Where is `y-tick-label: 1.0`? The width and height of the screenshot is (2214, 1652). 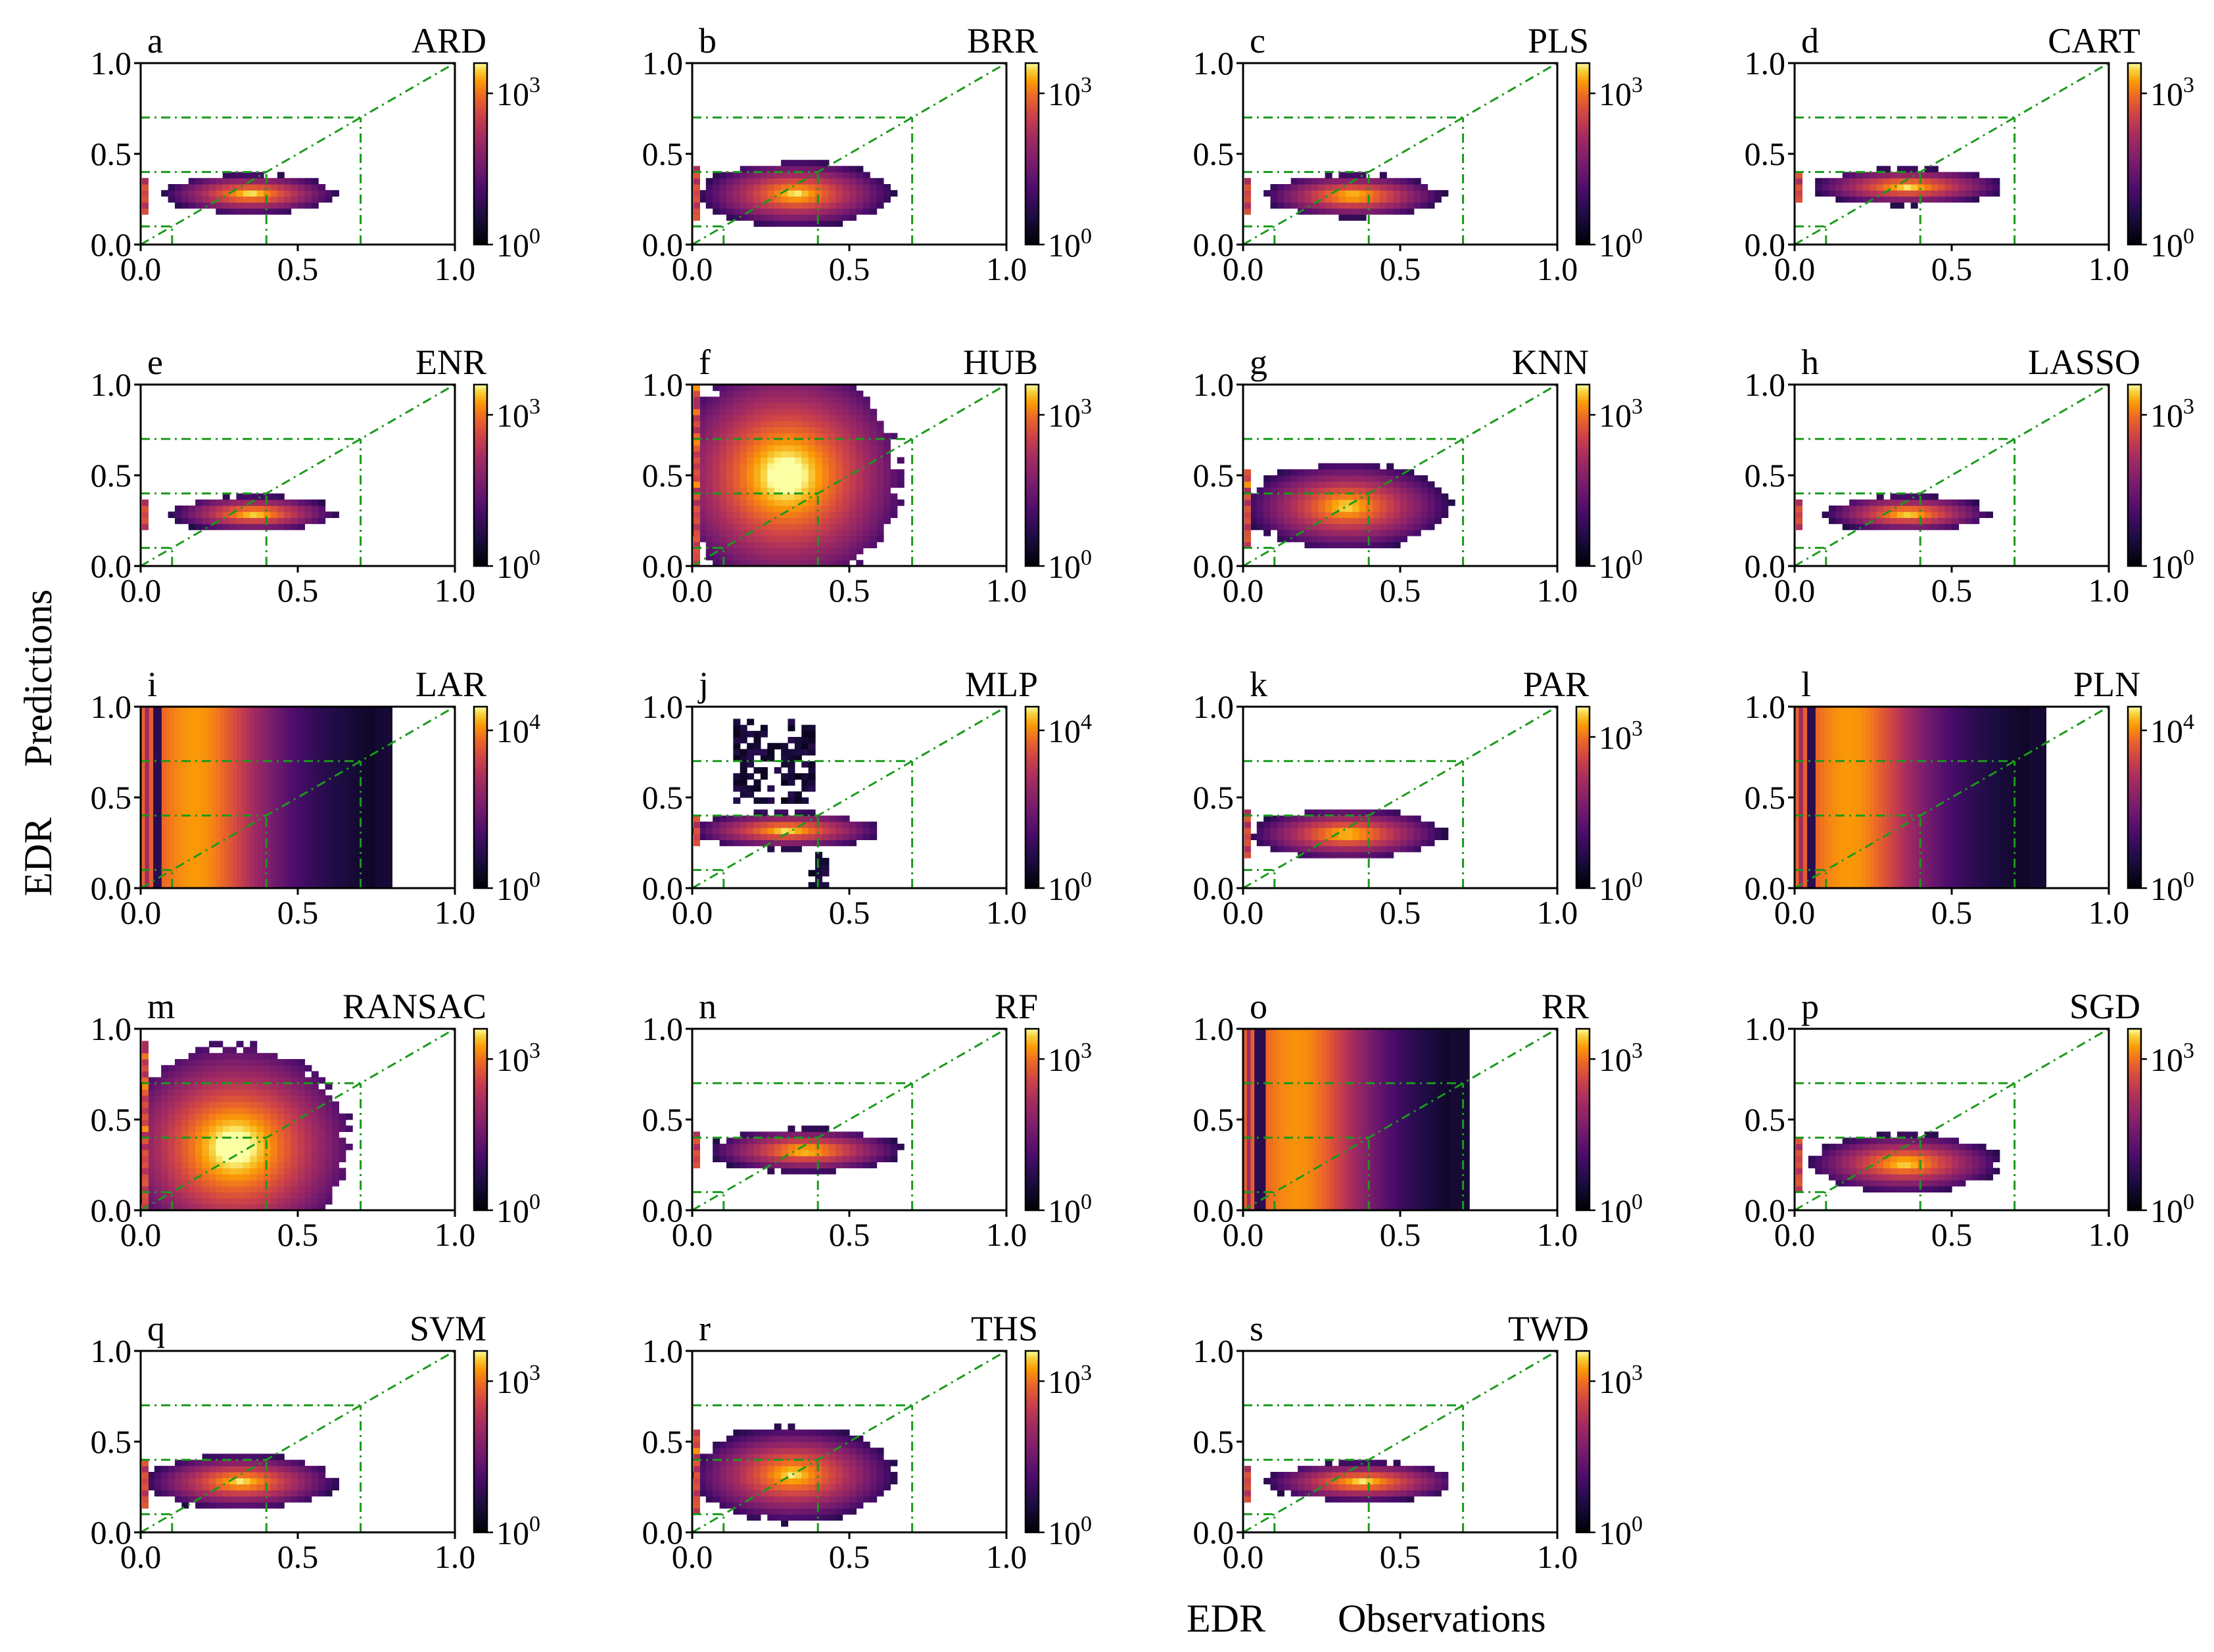
y-tick-label: 1.0 is located at coordinates (663, 384).